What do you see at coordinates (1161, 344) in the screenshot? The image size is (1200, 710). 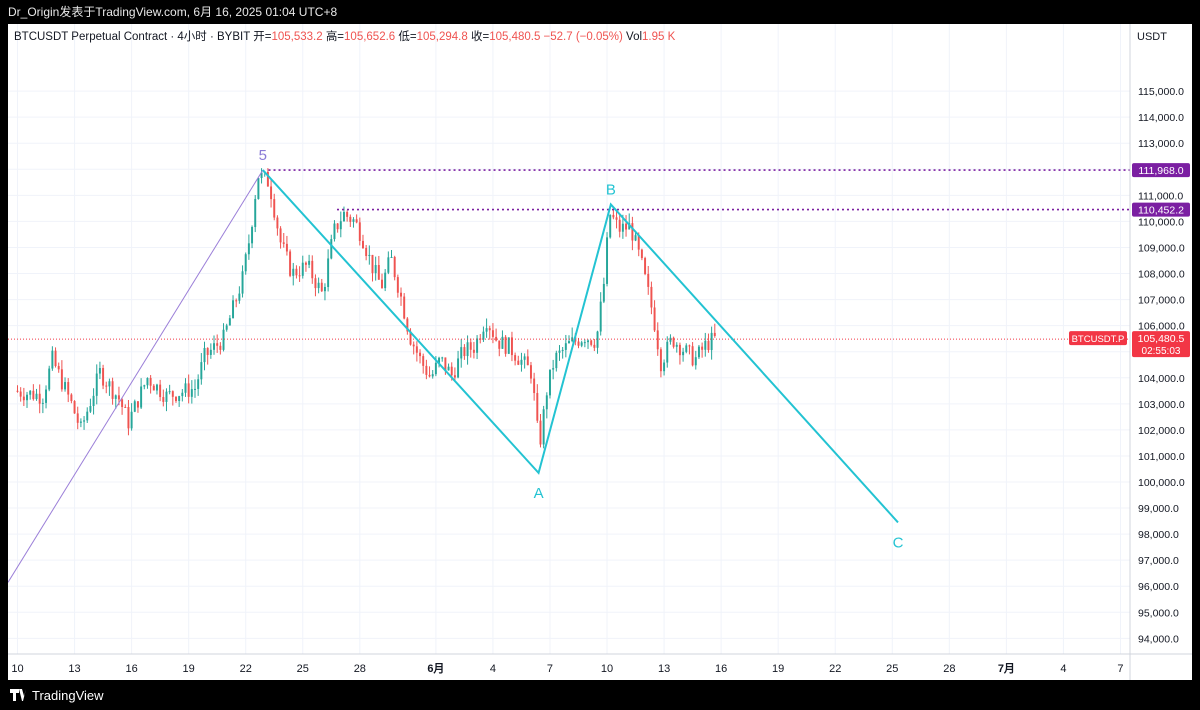 I see `last-price-tag` at bounding box center [1161, 344].